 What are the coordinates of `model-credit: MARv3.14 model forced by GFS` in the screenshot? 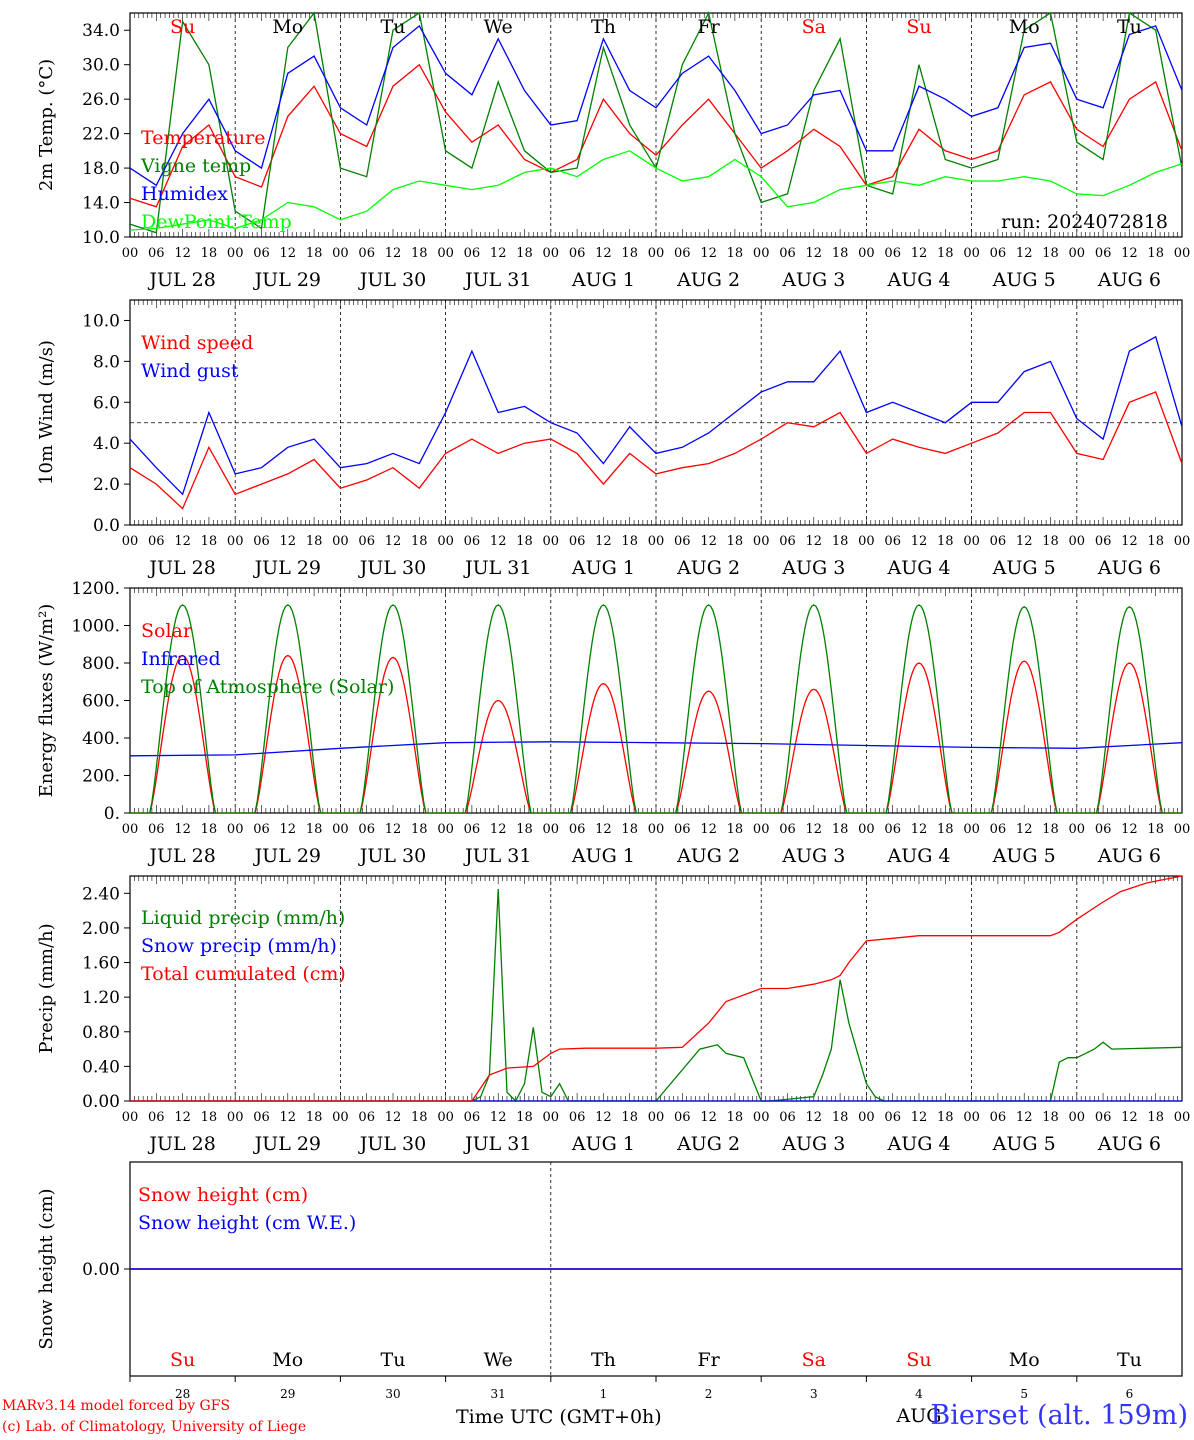 It's located at (116, 1406).